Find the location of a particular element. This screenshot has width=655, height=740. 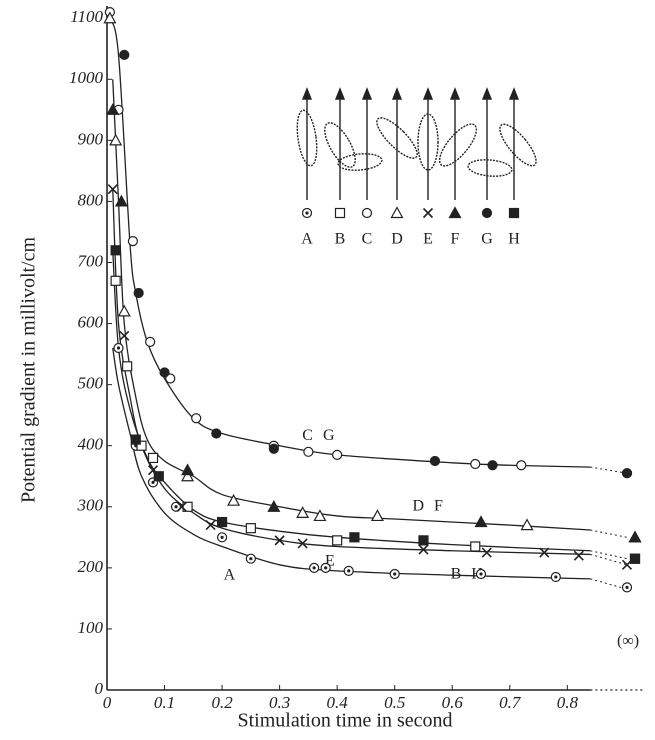

legend-letter: G is located at coordinates (487, 239).